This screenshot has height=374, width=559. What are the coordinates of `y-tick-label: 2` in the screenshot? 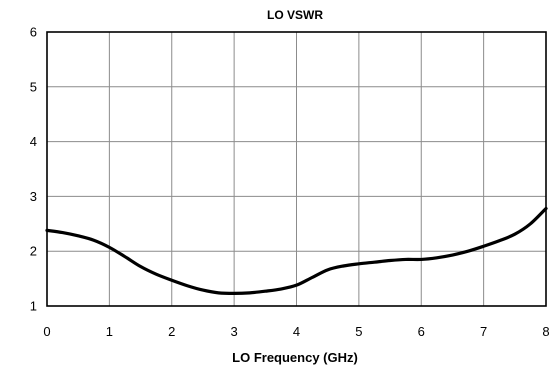 It's located at (33, 251).